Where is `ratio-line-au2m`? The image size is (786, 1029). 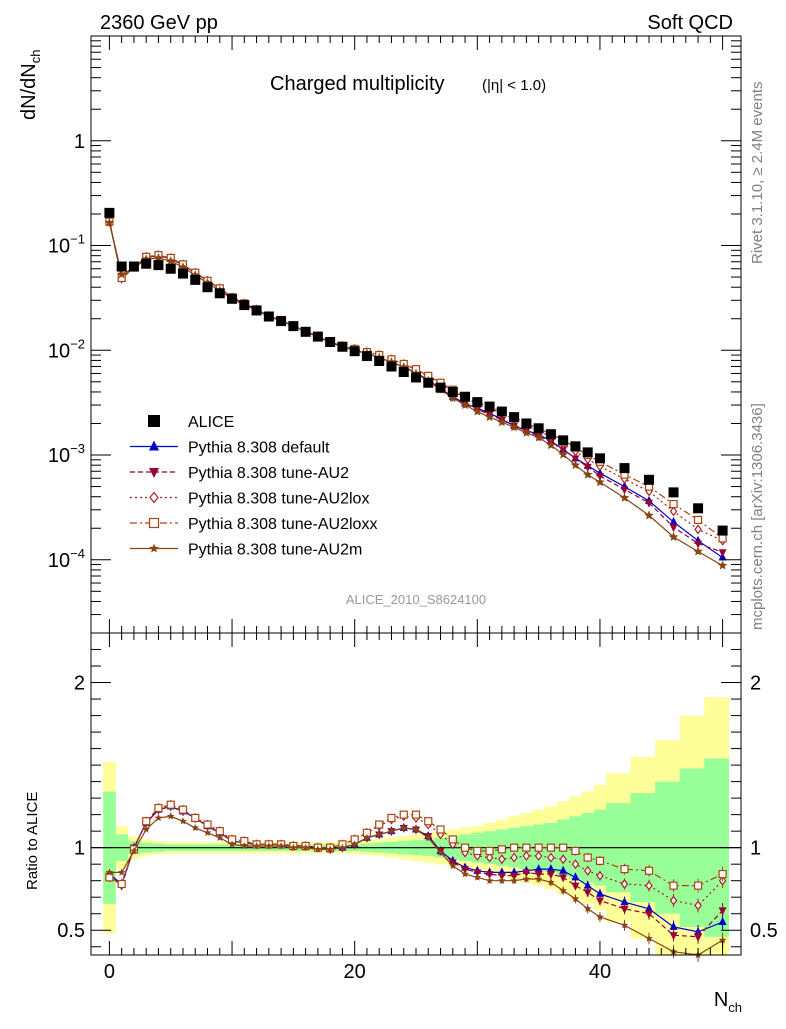
ratio-line-au2m is located at coordinates (416, 885).